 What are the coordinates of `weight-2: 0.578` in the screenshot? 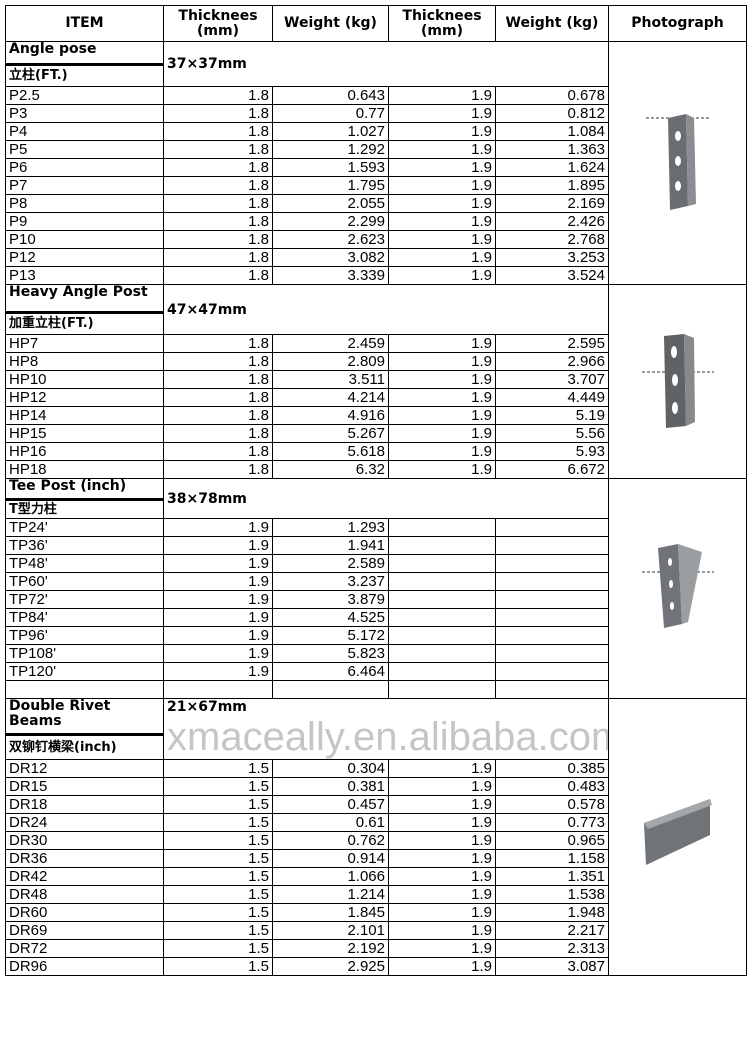 It's located at (552, 804).